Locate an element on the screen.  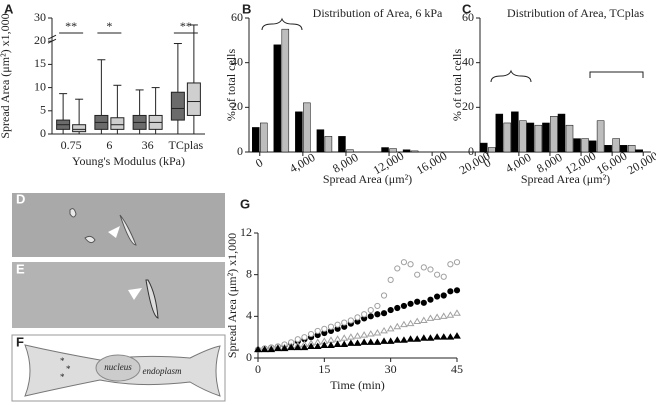
y-tick-label: 5 is located at coordinates (43, 110).